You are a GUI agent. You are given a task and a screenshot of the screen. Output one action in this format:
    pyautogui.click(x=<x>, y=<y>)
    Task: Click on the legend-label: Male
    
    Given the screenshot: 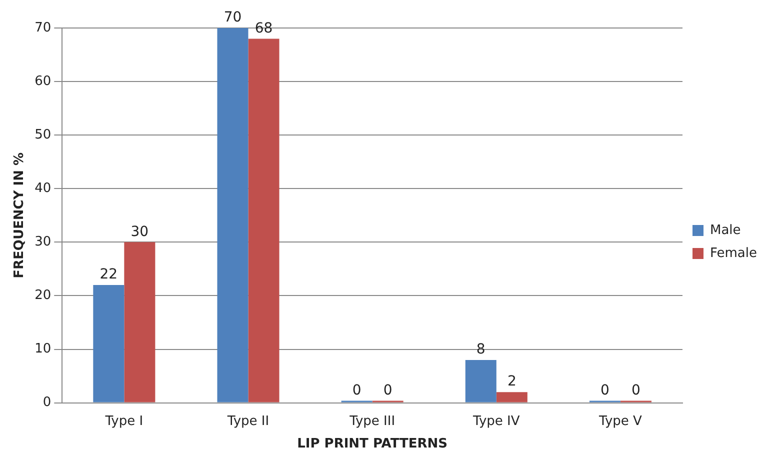 What is the action you would take?
    pyautogui.click(x=725, y=230)
    